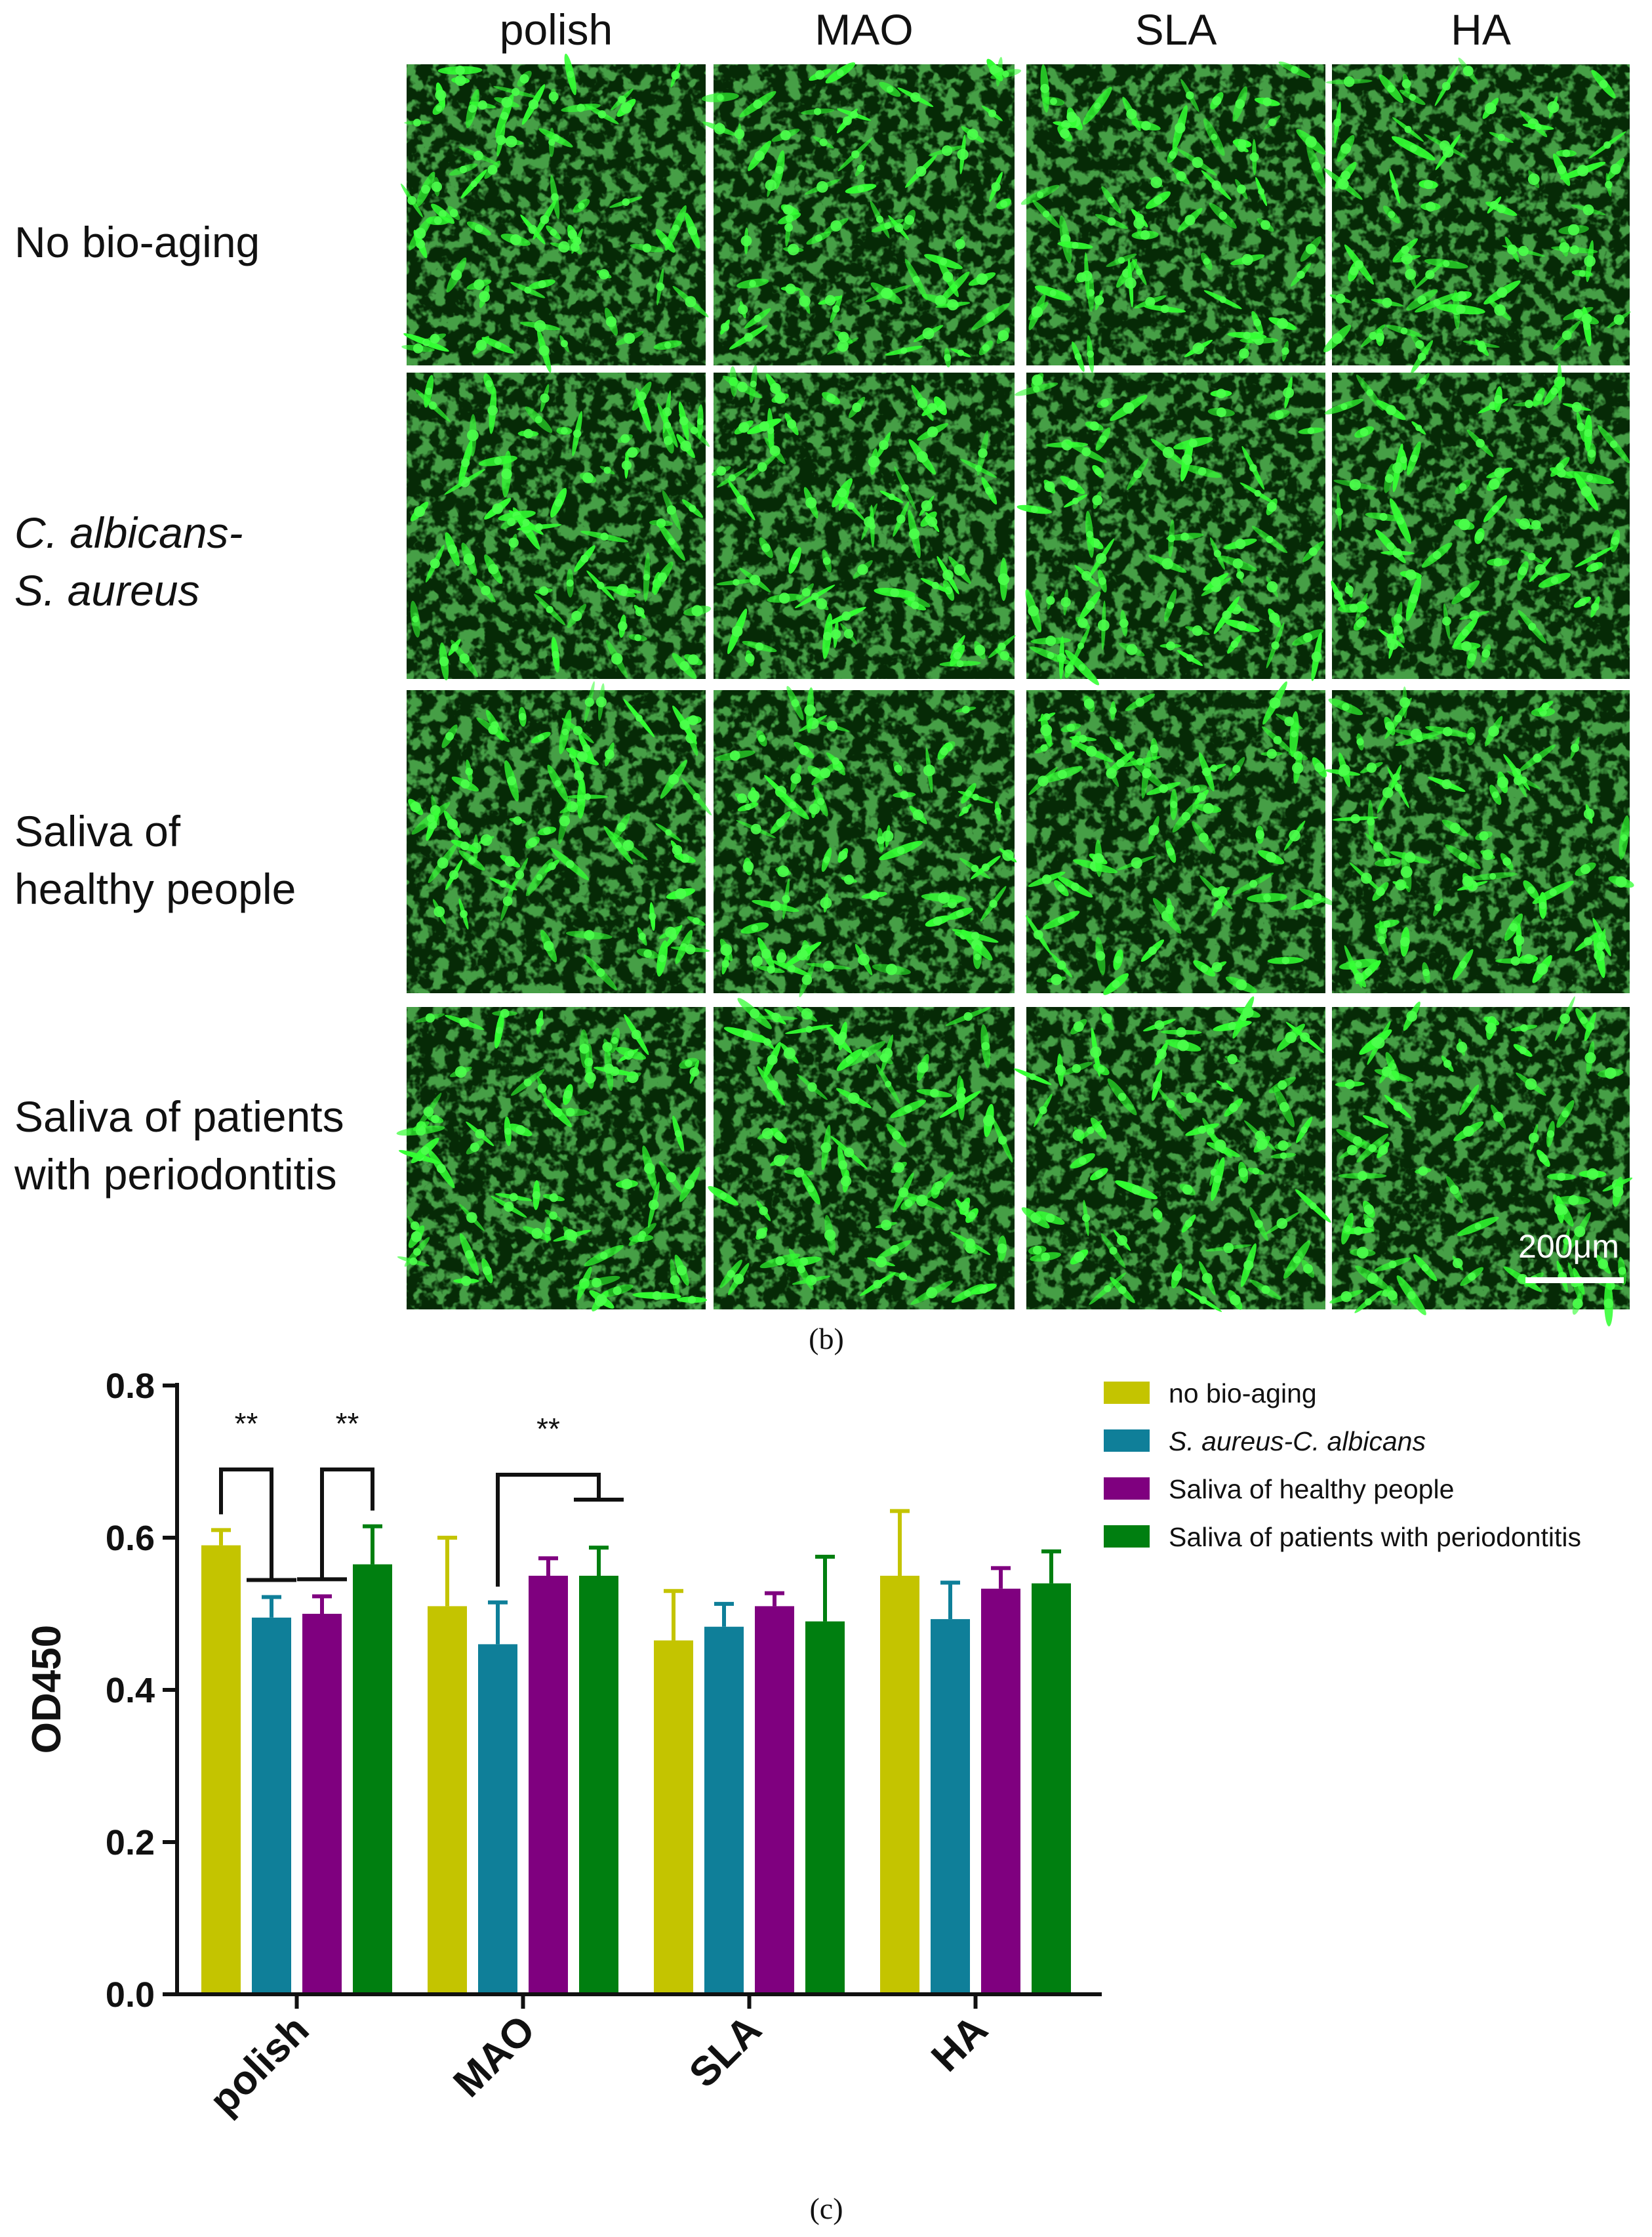 The image size is (1652, 2237). What do you see at coordinates (131, 1995) in the screenshot?
I see `y-tick-label: 0.0` at bounding box center [131, 1995].